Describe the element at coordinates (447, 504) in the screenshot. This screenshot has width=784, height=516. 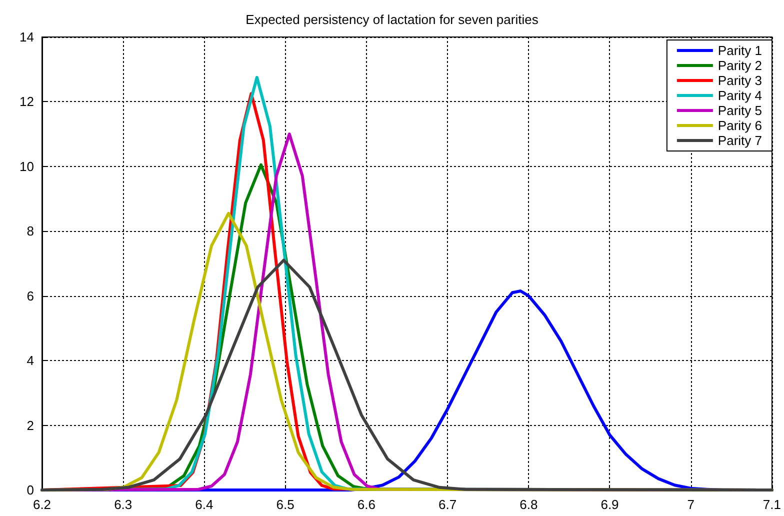
I see `x-tick-label: 6.7` at that location.